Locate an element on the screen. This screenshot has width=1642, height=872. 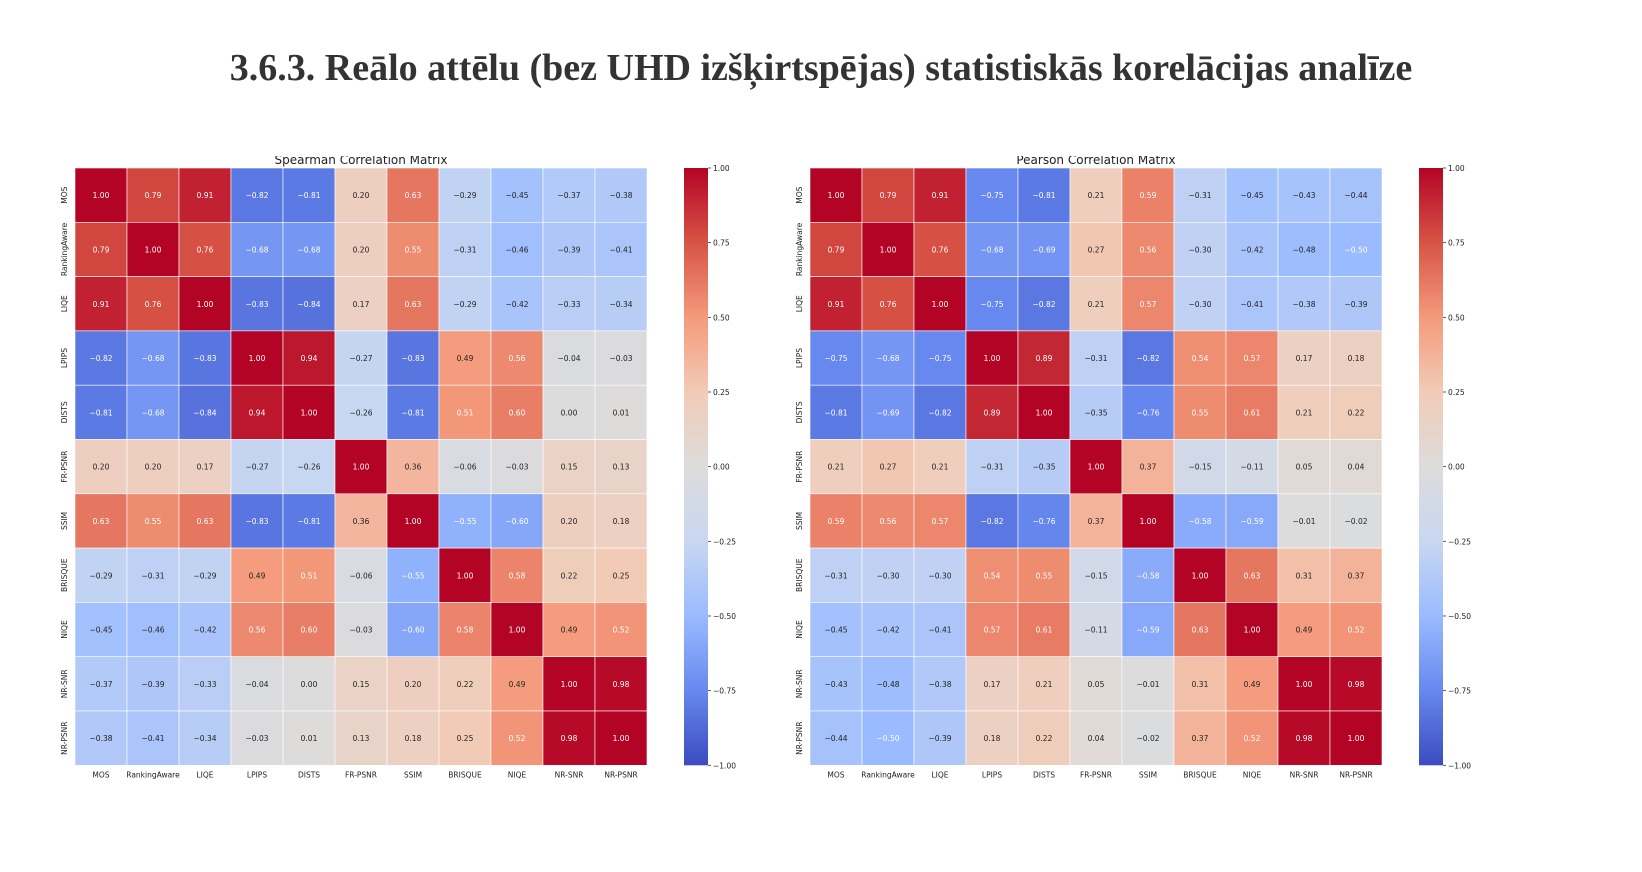
pearson-y-tick-label-8: NIQE is located at coordinates (799, 629).